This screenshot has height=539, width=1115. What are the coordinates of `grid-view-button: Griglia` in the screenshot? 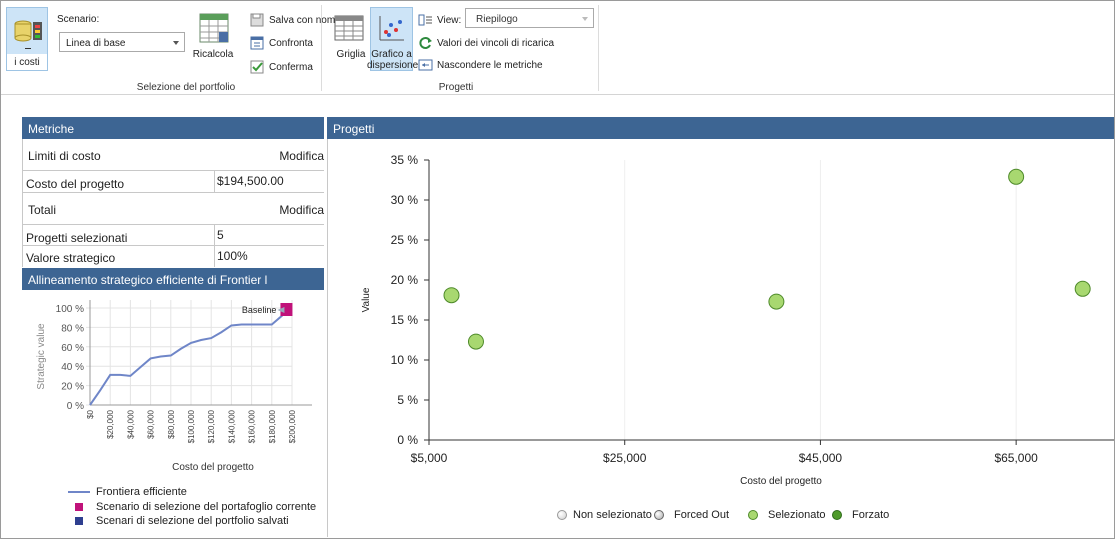 It's located at (351, 36).